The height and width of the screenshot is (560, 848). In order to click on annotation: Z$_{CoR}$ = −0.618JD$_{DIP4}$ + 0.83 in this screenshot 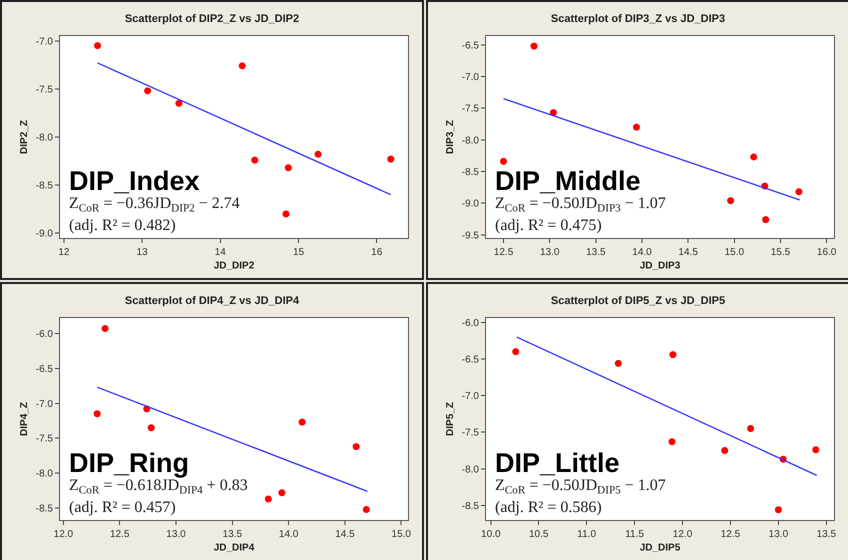, I will do `click(158, 486)`.